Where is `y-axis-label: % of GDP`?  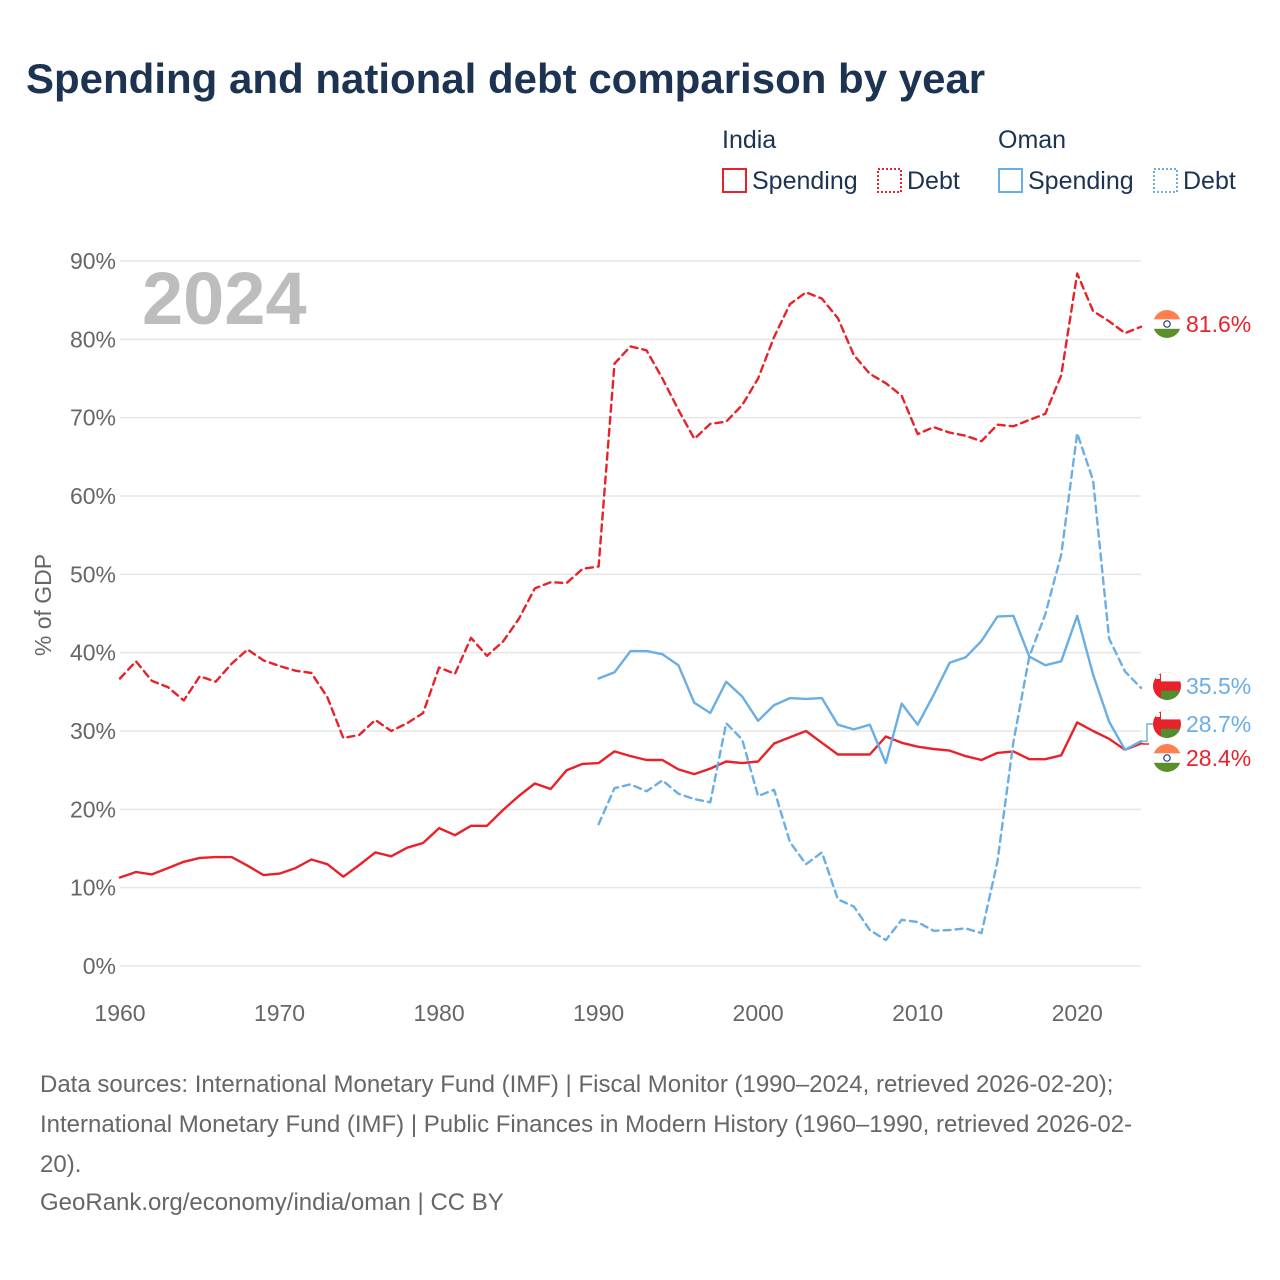
y-axis-label: % of GDP is located at coordinates (43, 605).